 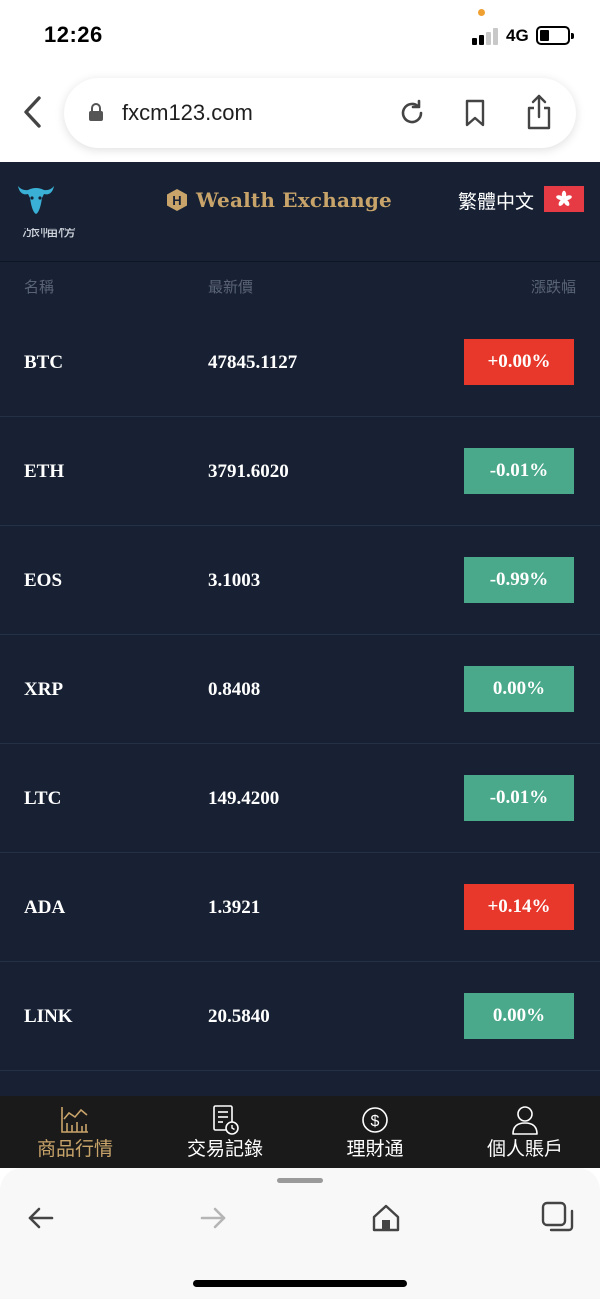 I want to click on status-time: 12:26, so click(x=73, y=34).